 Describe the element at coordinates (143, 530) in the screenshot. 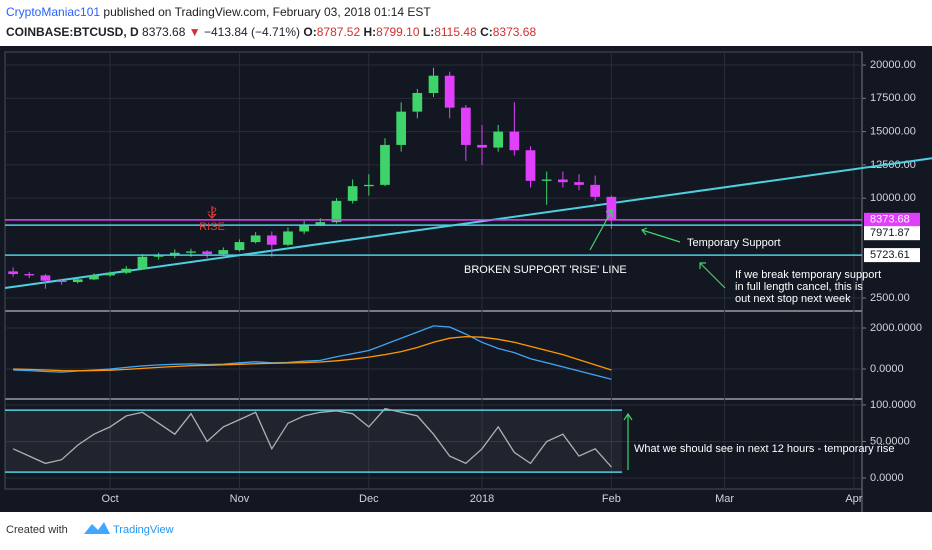

I see `brand: TradingView` at that location.